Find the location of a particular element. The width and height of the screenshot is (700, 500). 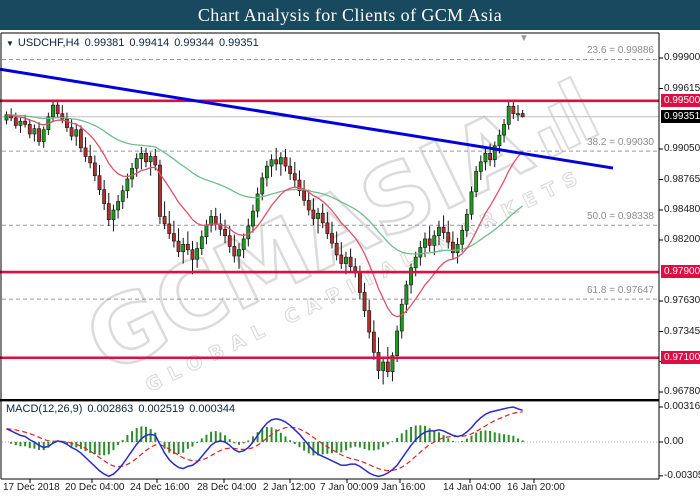

macd-value: 0.002863 is located at coordinates (110, 409).